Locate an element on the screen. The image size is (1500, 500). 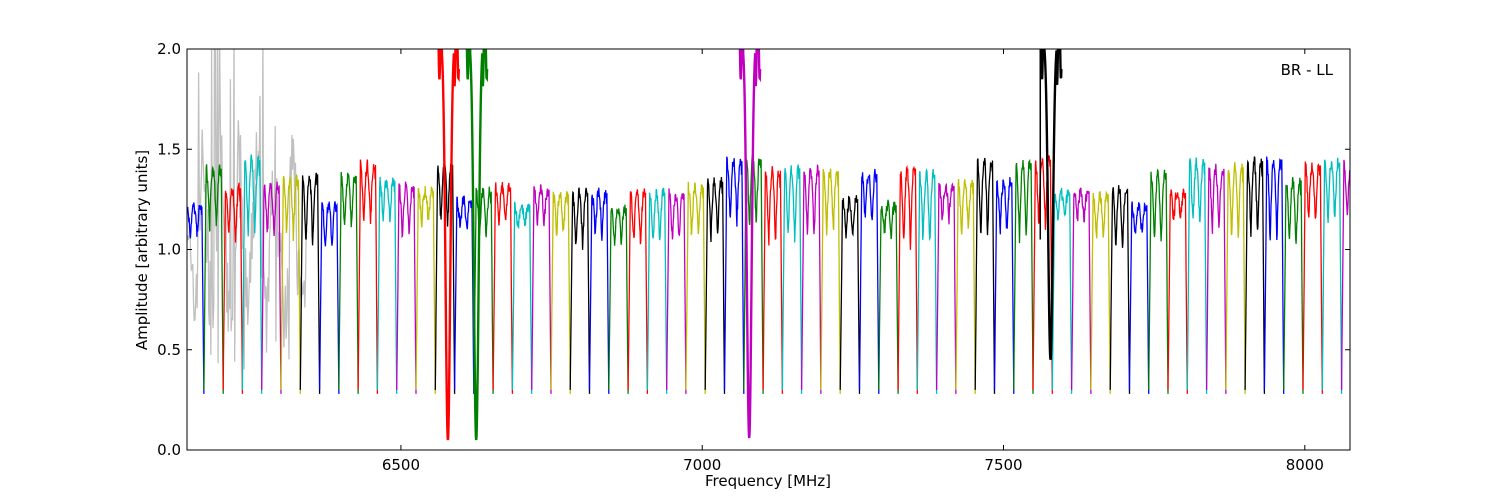
noisy-overlay-line is located at coordinates (247, 209).